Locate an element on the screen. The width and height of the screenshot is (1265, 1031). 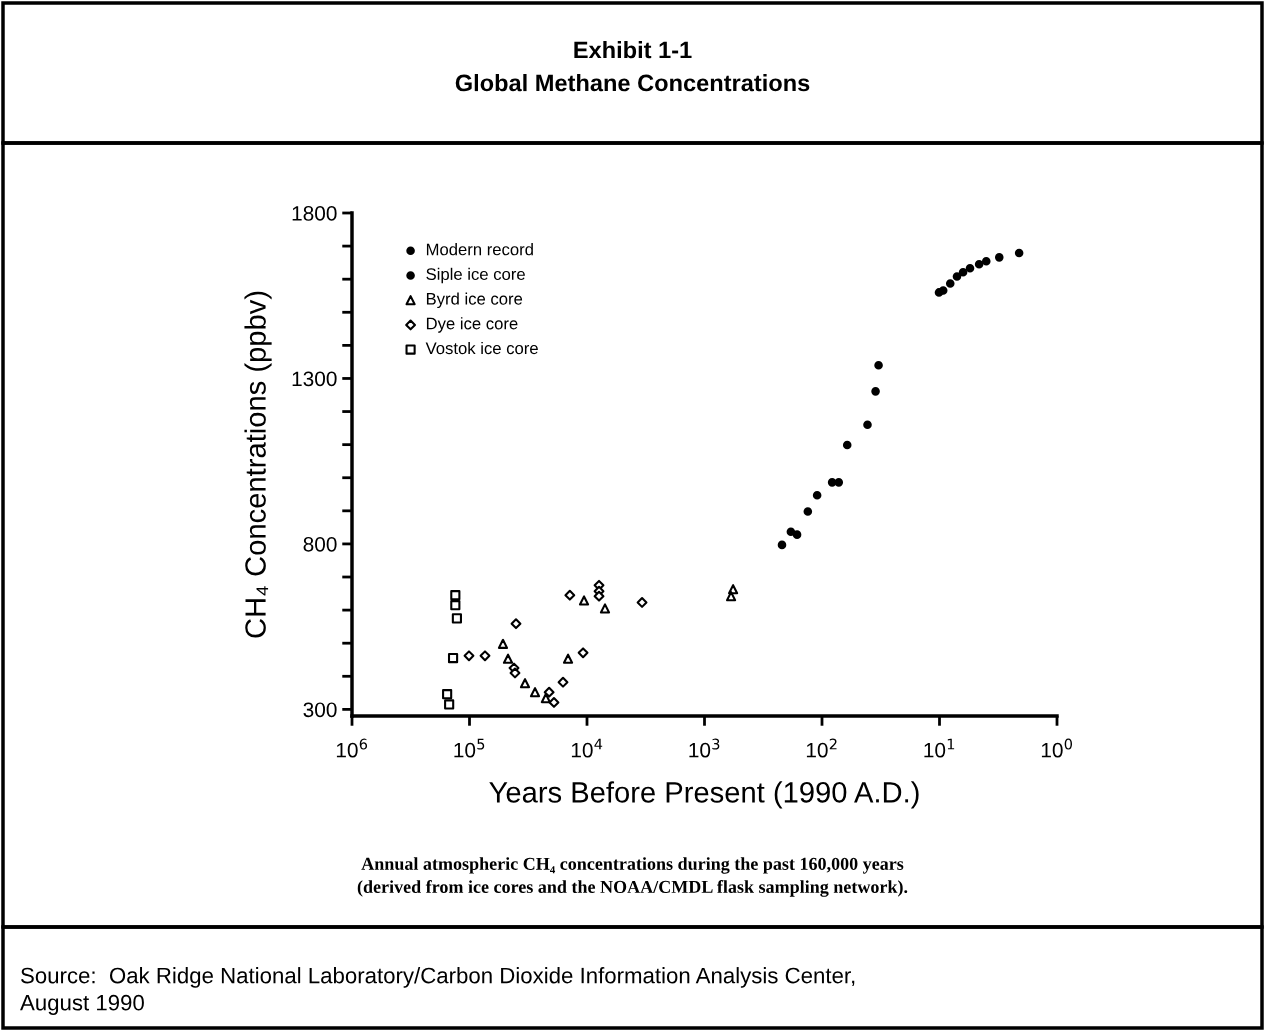
x-tick-label: 10$^{0}$ is located at coordinates (1057, 748).